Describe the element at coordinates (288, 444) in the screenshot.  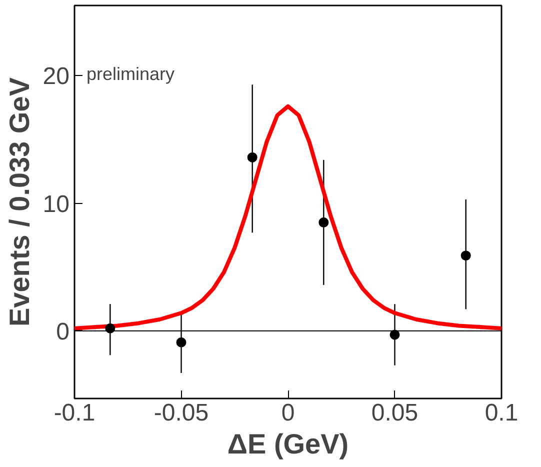
I see `x-axis-title: ΔE (GeV)` at that location.